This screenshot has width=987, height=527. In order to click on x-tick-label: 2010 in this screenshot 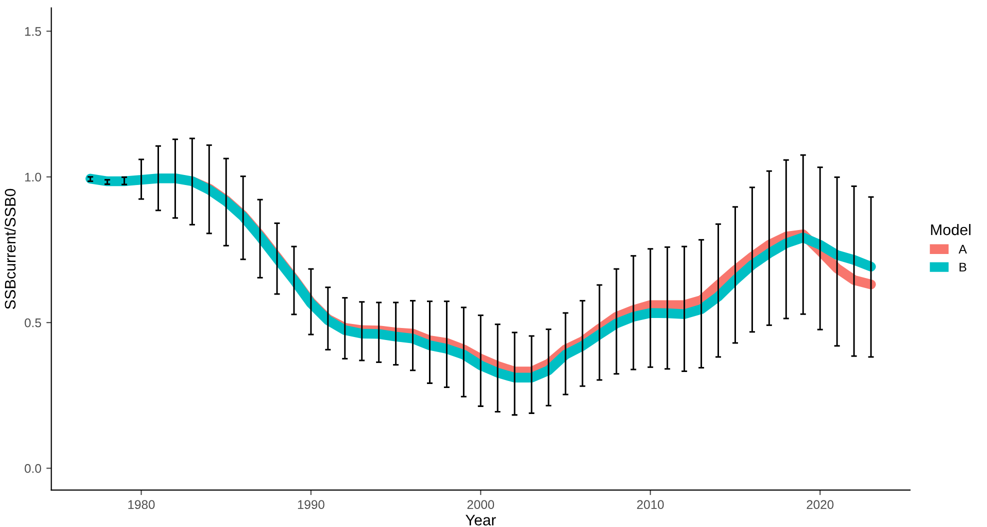, I will do `click(650, 505)`.